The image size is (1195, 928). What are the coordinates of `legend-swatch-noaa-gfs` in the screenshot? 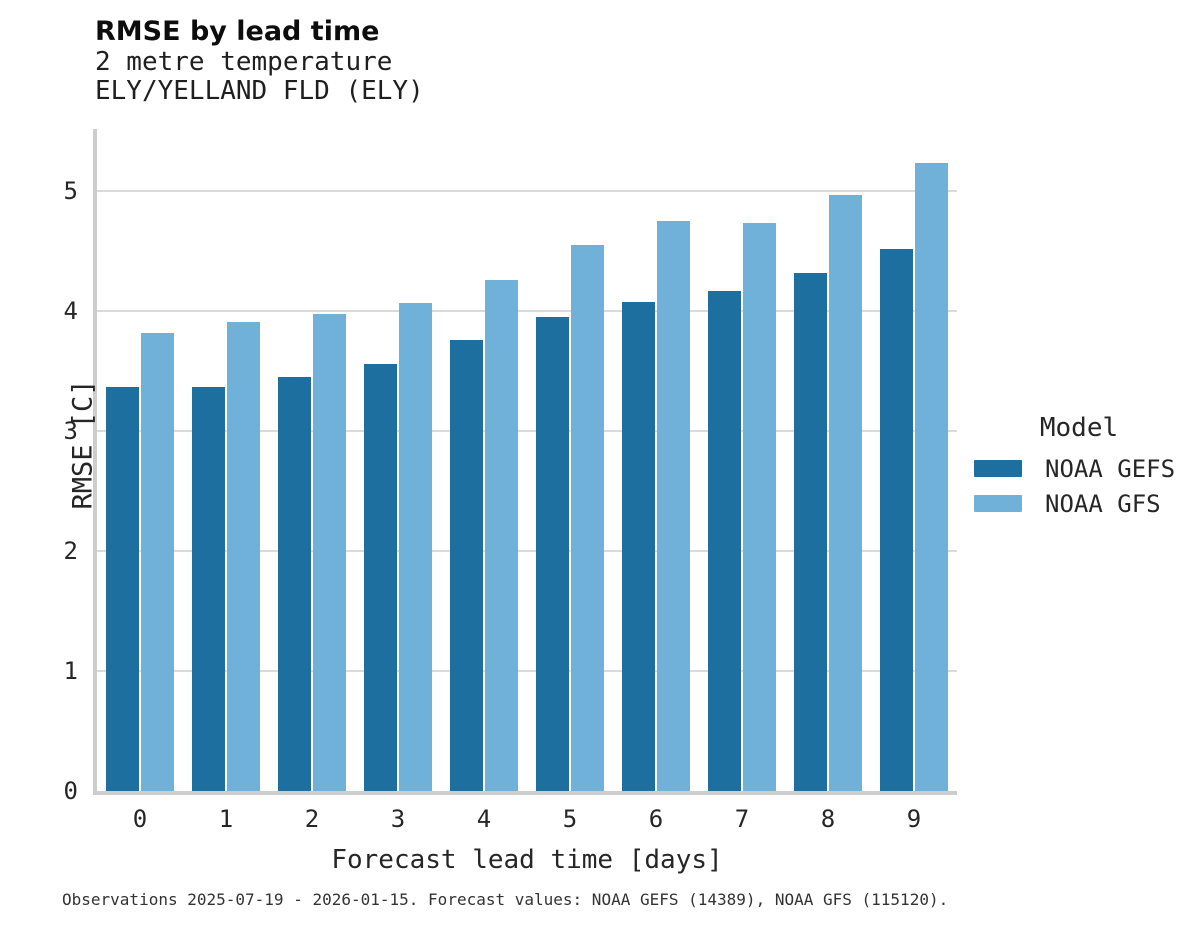 It's located at (998, 503).